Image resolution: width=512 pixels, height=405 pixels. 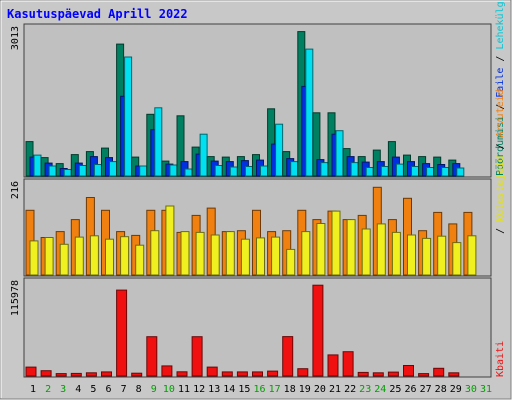 What do you see at coordinates (457, 259) in the screenshot?
I see `bar-middle-külastajaid-day-29` at bounding box center [457, 259].